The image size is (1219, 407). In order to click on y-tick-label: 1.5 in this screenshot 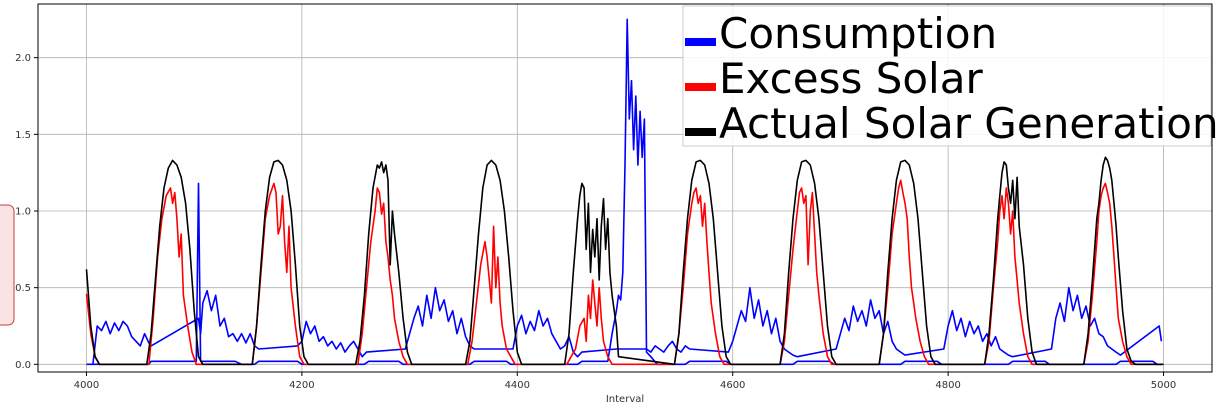, I will do `click(23, 135)`.